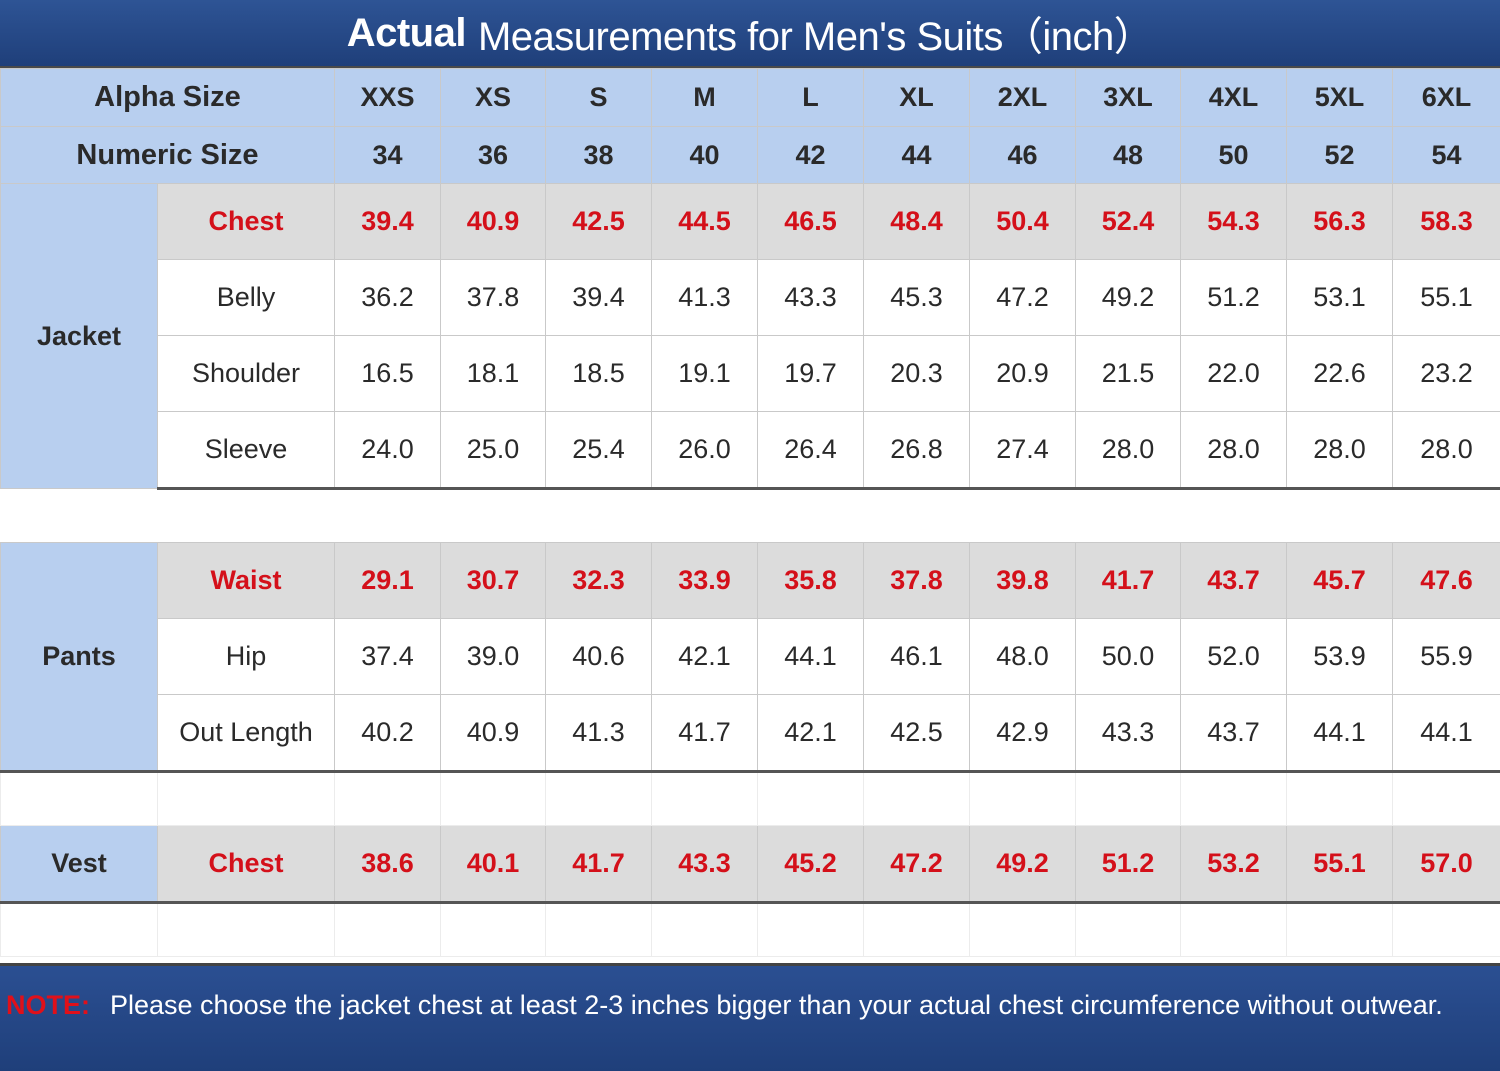 This screenshot has height=1071, width=1500. Describe the element at coordinates (916, 656) in the screenshot. I see `measure-value: 46.1` at that location.